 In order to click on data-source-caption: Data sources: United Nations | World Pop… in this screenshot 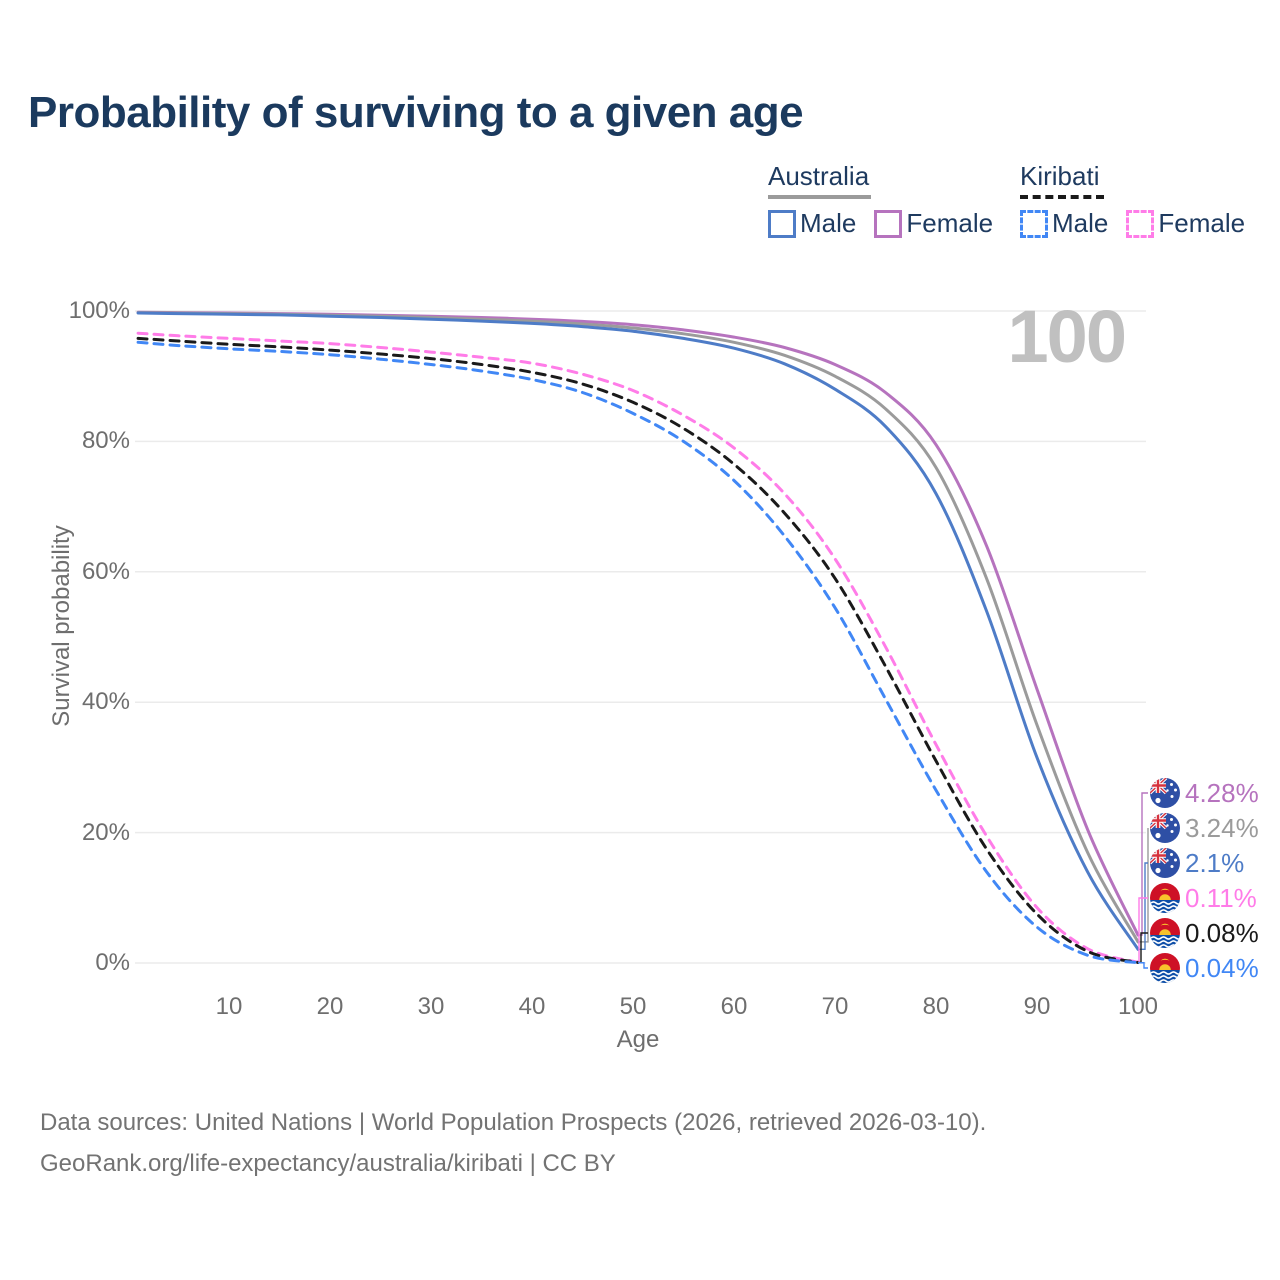, I will do `click(513, 1143)`.